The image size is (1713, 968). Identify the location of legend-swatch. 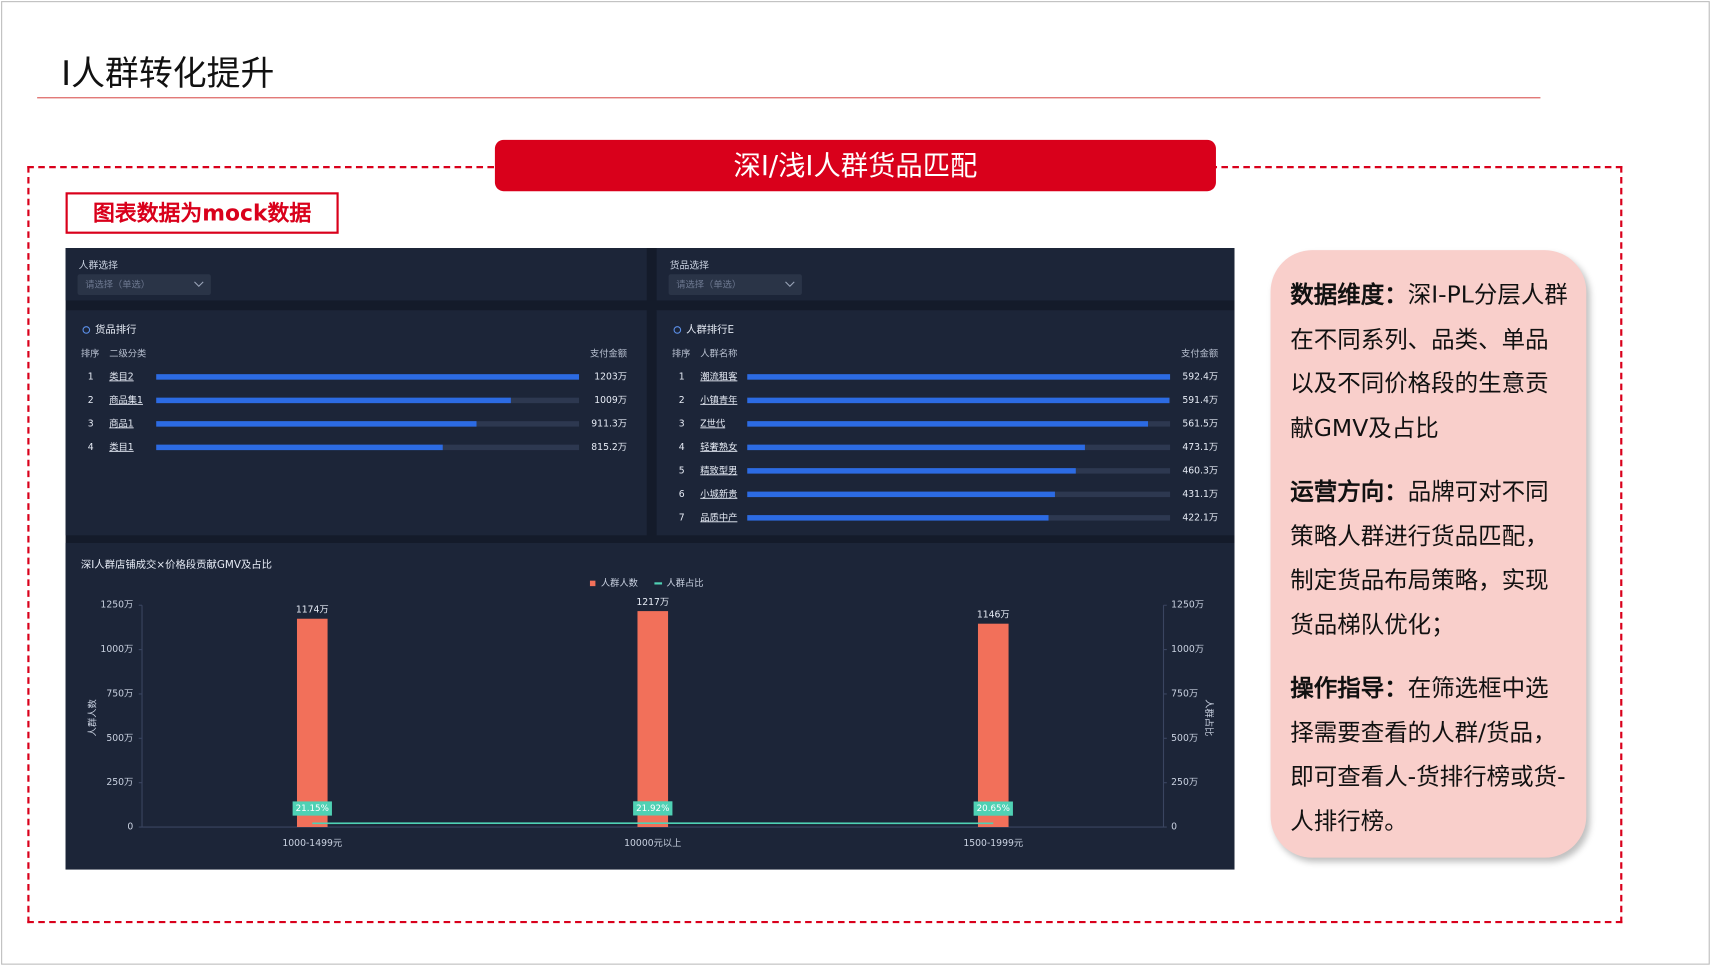
(592, 583).